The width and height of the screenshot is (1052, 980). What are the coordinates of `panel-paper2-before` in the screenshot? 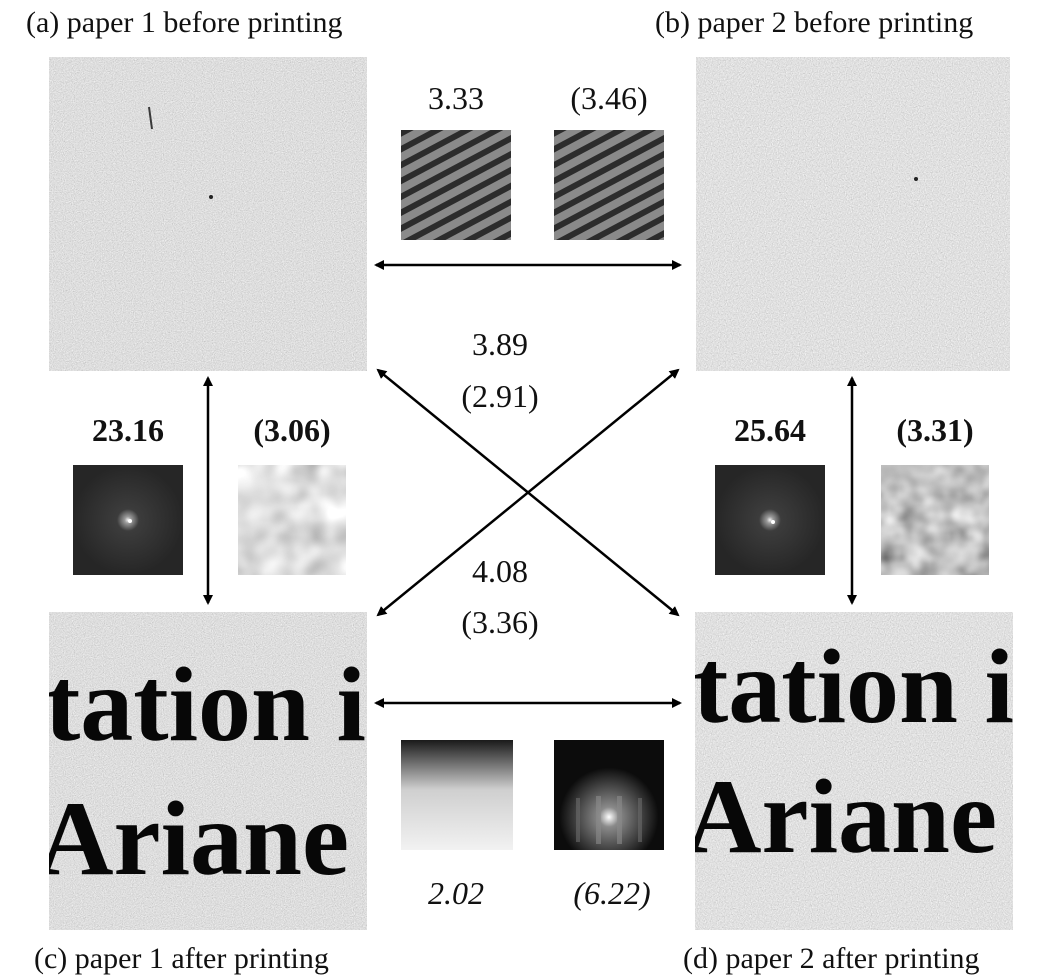 It's located at (853, 214).